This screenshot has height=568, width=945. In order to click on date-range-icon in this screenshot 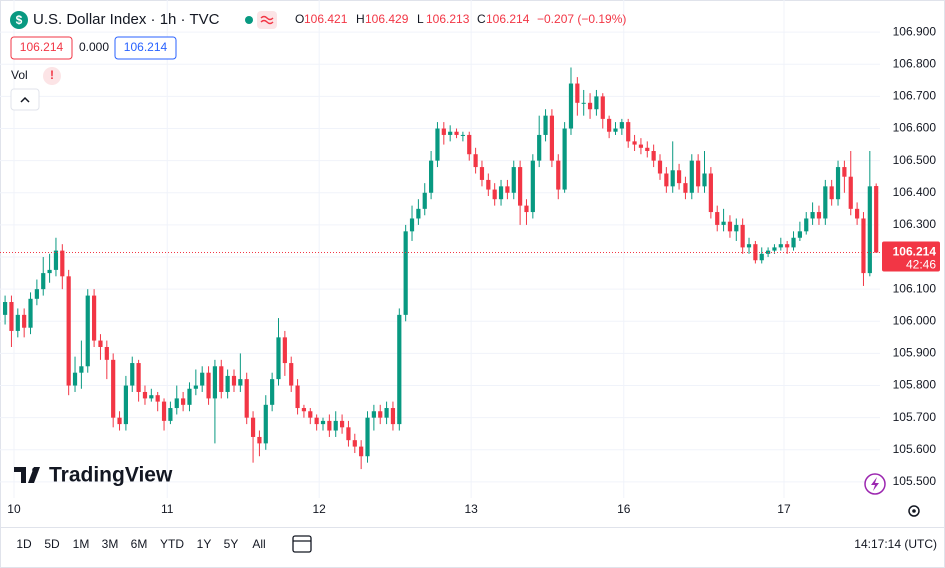, I will do `click(302, 544)`.